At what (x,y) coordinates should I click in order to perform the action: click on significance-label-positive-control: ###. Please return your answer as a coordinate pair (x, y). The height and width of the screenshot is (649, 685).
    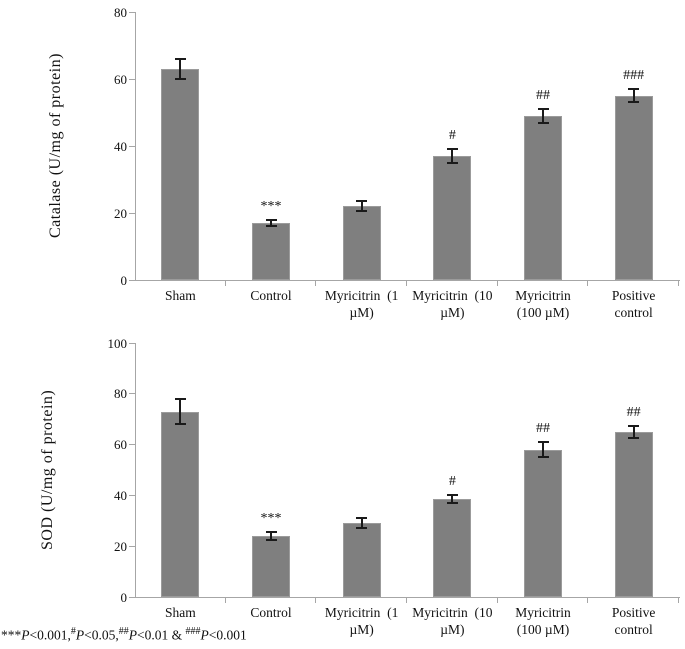
    Looking at the image, I should click on (634, 76).